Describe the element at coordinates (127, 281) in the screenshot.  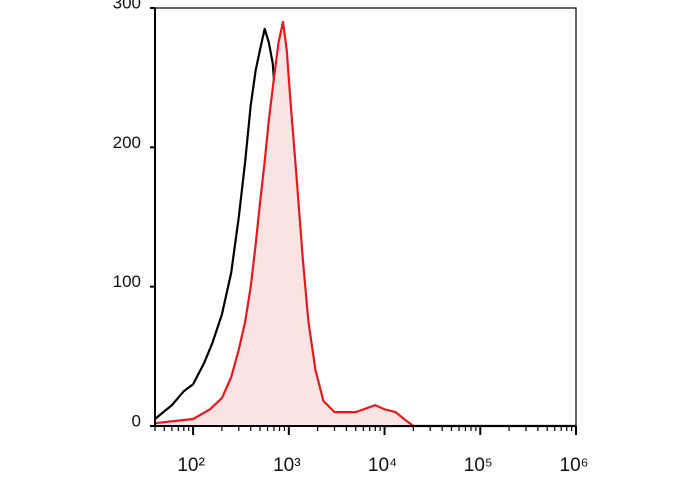
I see `y-tick-label: 100` at that location.